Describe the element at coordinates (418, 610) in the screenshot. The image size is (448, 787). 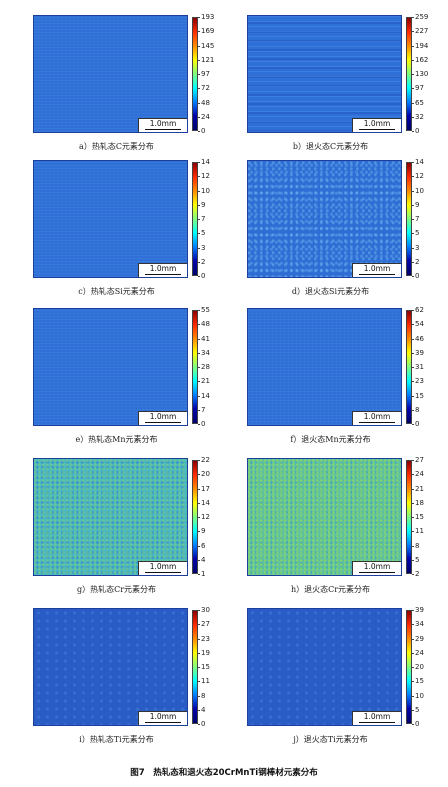
I see `colorbar-tick-label: 39` at that location.